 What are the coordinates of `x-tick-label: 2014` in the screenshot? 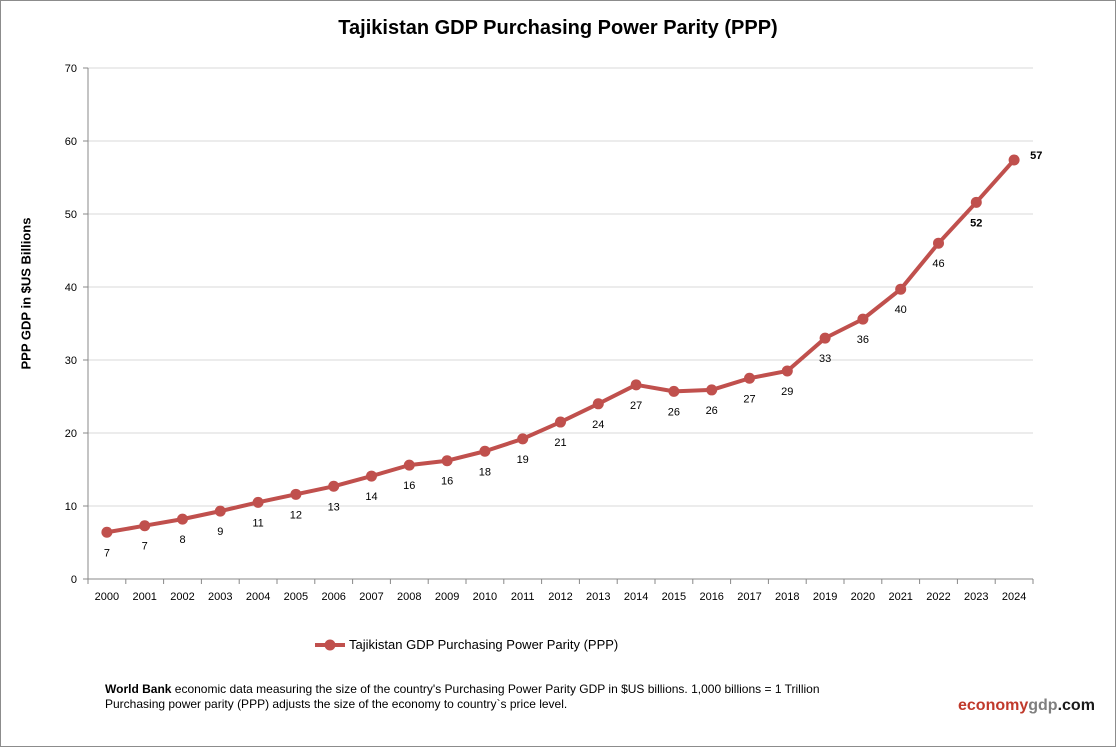 It's located at (636, 597).